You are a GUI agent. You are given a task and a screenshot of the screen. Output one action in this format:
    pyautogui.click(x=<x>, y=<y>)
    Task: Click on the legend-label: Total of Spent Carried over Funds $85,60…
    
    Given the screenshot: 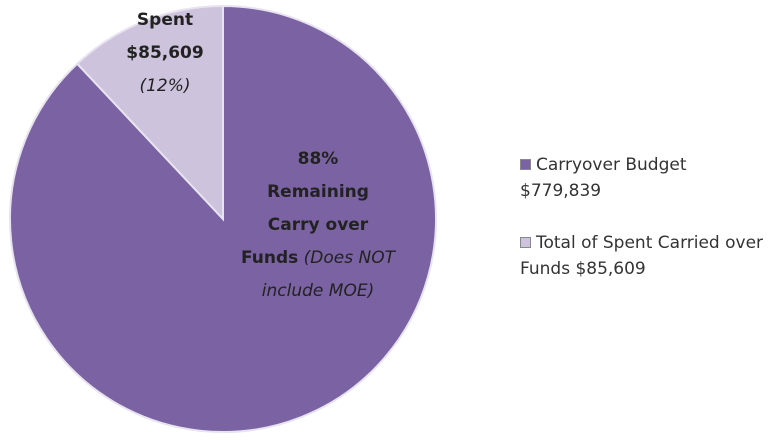 What is the action you would take?
    pyautogui.click(x=642, y=256)
    